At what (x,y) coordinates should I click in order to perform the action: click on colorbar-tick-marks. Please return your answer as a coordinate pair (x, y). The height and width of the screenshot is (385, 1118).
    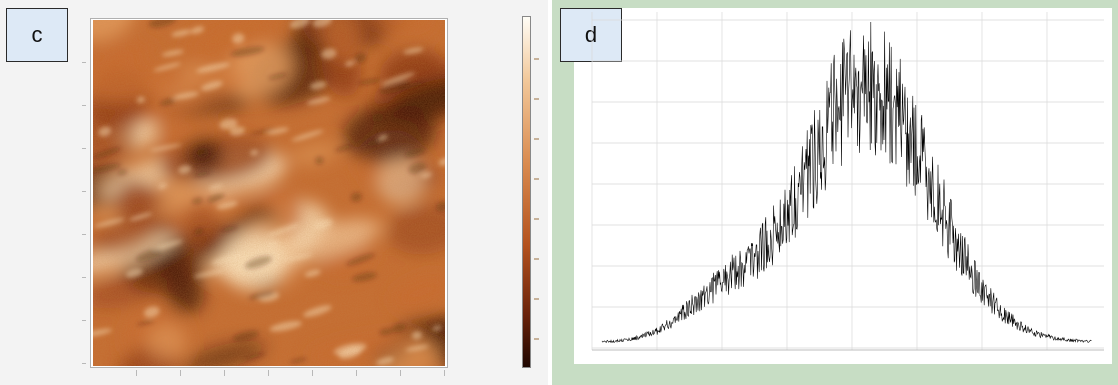
    Looking at the image, I should click on (536, 193).